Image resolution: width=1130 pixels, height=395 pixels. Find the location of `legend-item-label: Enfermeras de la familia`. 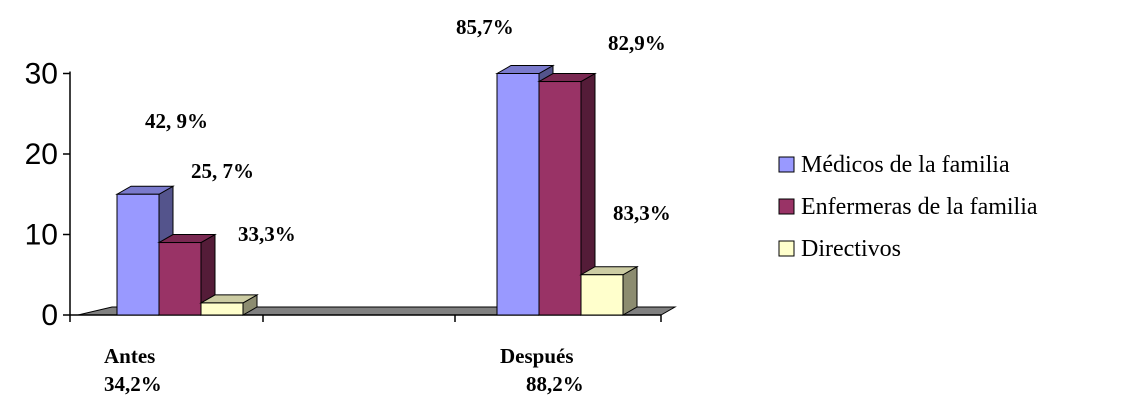

legend-item-label: Enfermeras de la familia is located at coordinates (919, 207).